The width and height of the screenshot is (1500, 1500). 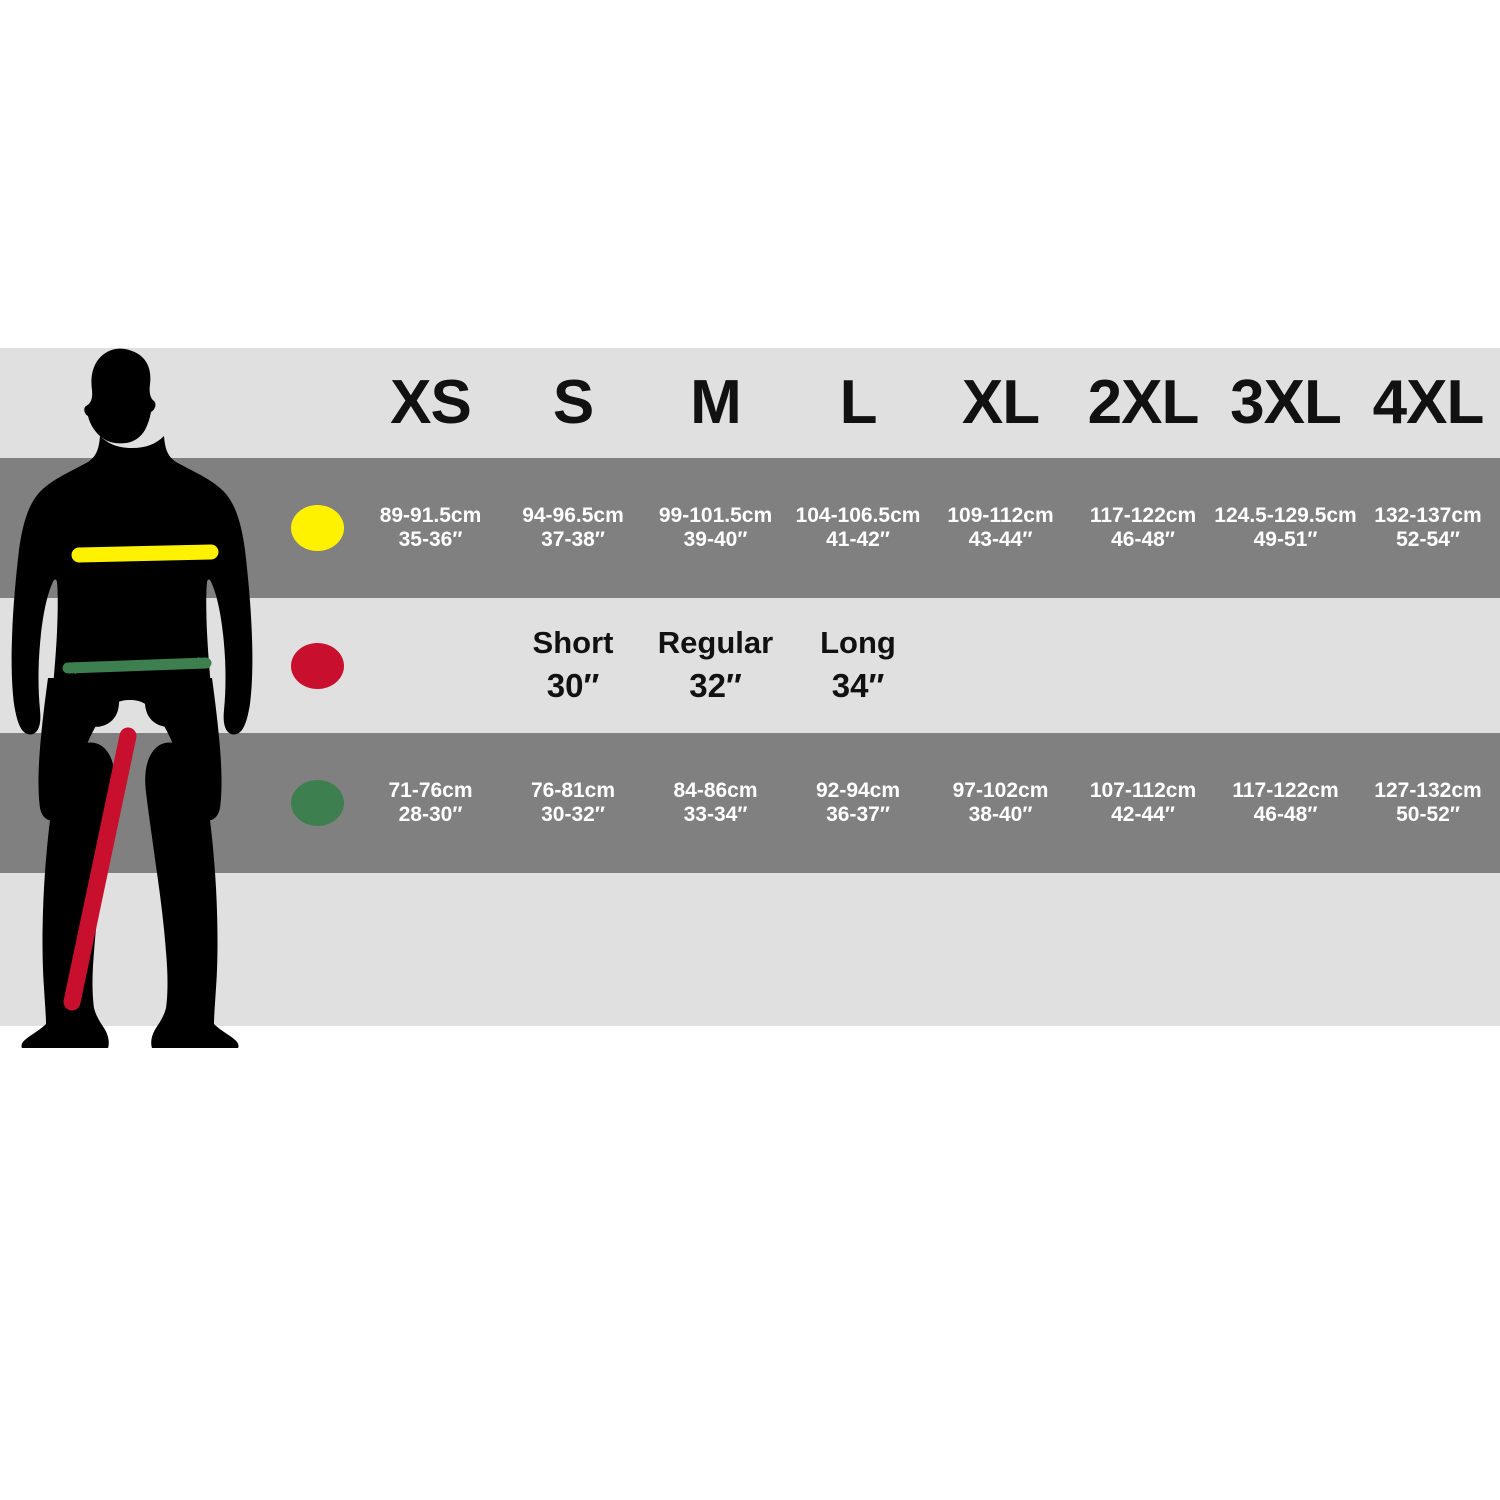 I want to click on size-header-4xl: 4XL, so click(x=1428, y=403).